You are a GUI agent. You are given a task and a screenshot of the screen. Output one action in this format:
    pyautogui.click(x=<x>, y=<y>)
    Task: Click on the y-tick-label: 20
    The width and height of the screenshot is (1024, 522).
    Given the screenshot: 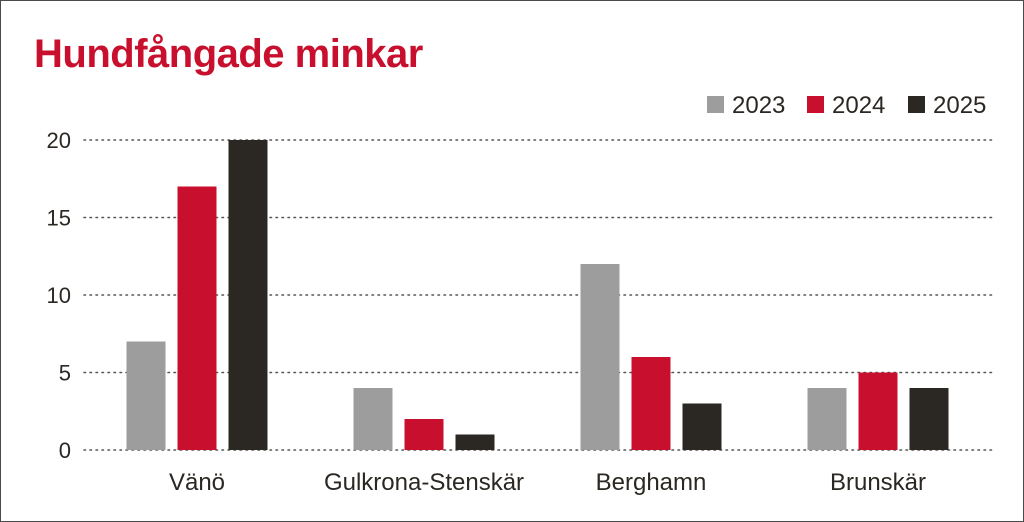 What is the action you would take?
    pyautogui.click(x=59, y=140)
    